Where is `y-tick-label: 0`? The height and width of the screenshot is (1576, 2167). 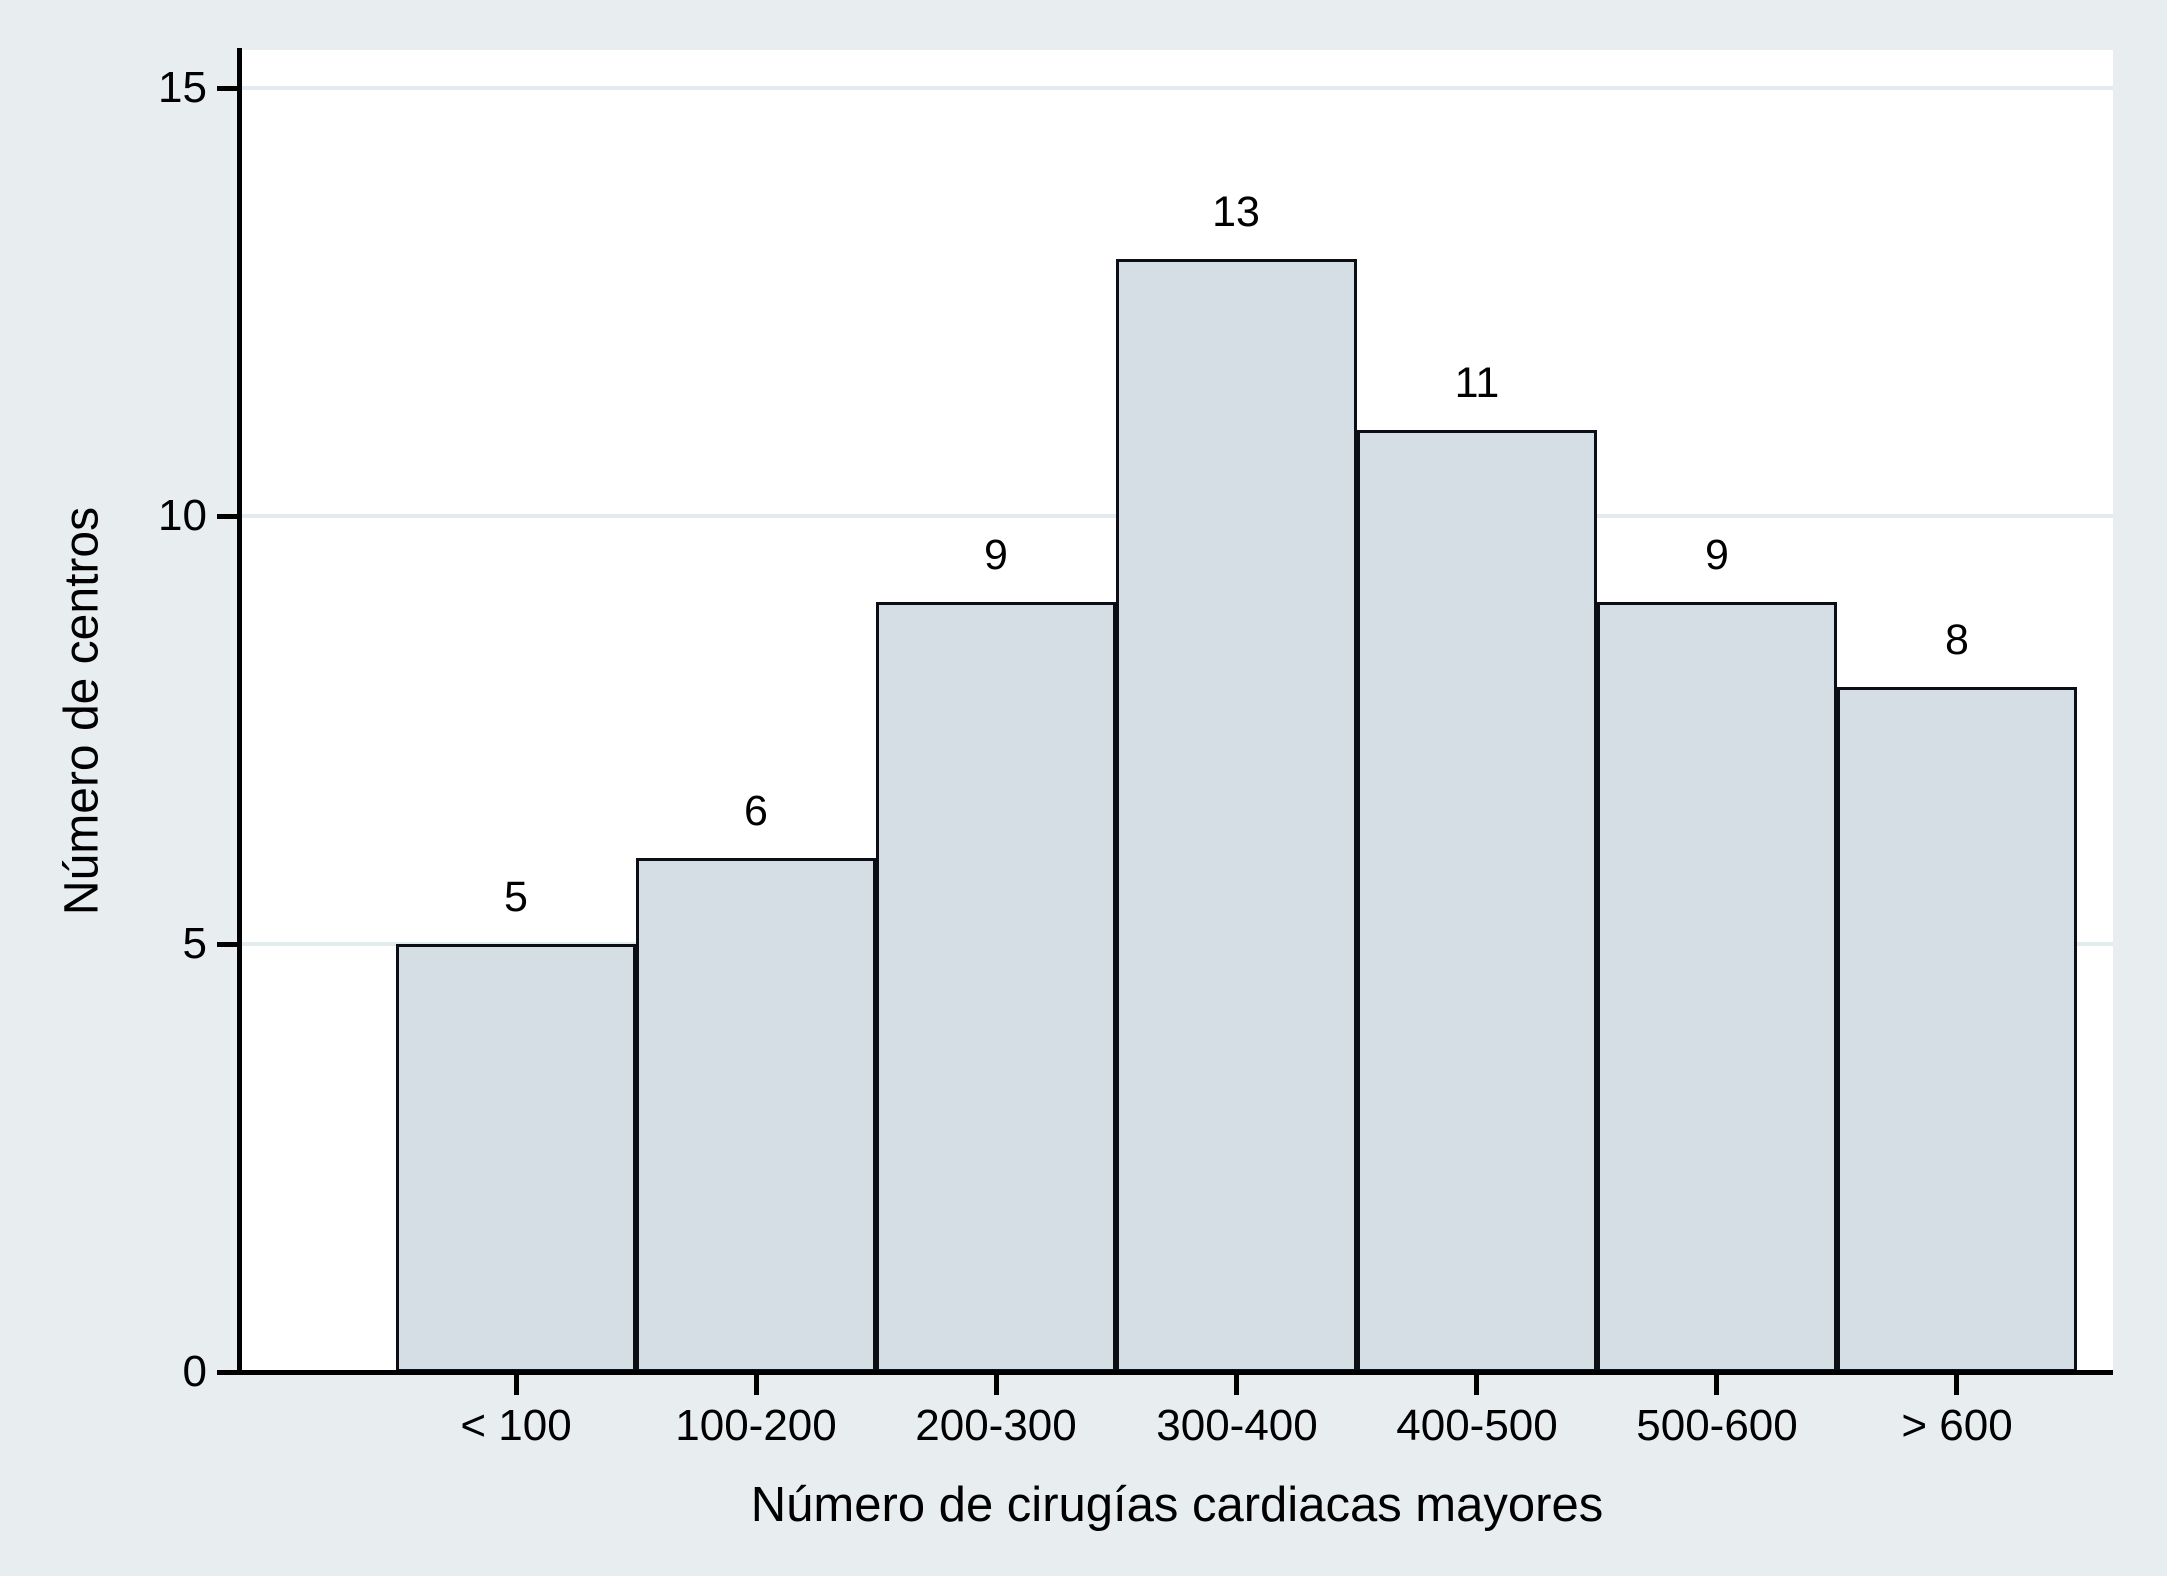 y-tick-label: 0 is located at coordinates (194, 1371).